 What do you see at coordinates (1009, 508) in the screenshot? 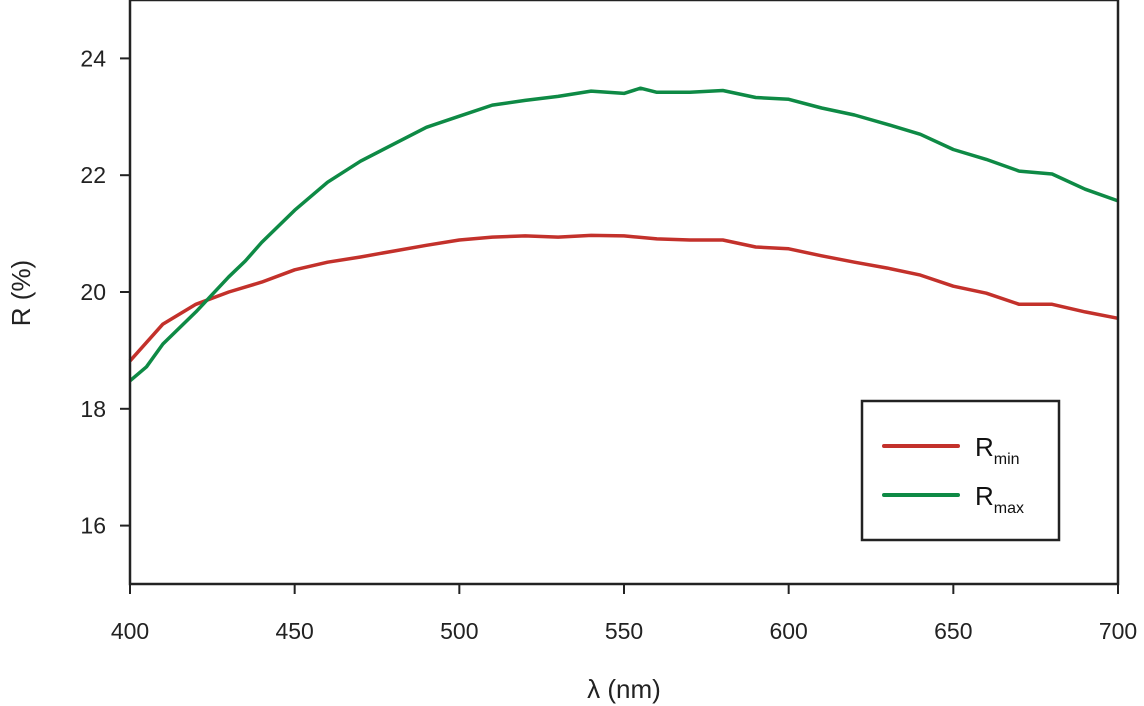
I see `legend-label-sub: max` at bounding box center [1009, 508].